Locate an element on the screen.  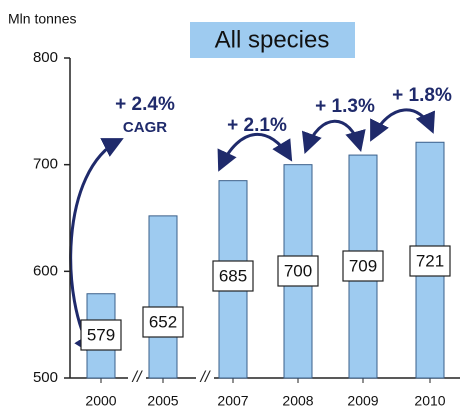
value-label: 700 is located at coordinates (298, 270).